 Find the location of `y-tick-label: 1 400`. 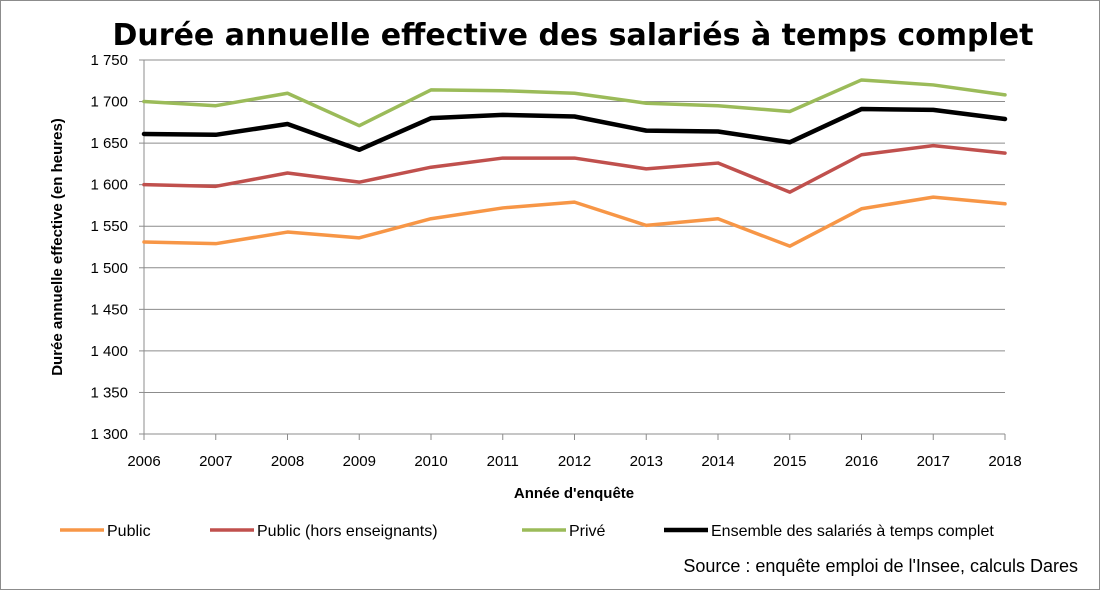

y-tick-label: 1 400 is located at coordinates (109, 351).